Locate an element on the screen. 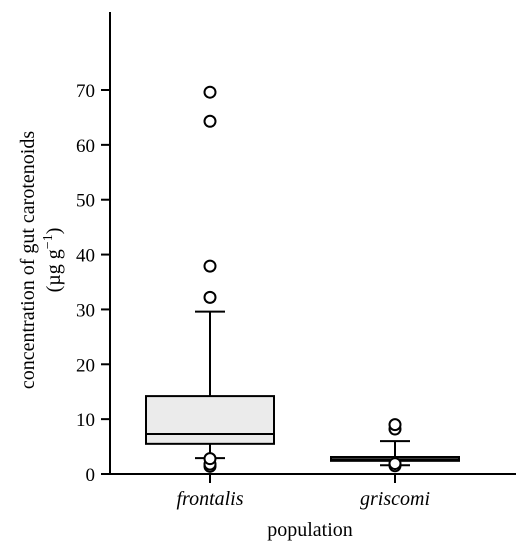 The height and width of the screenshot is (544, 520). y-tick-label: 70 is located at coordinates (85, 91).